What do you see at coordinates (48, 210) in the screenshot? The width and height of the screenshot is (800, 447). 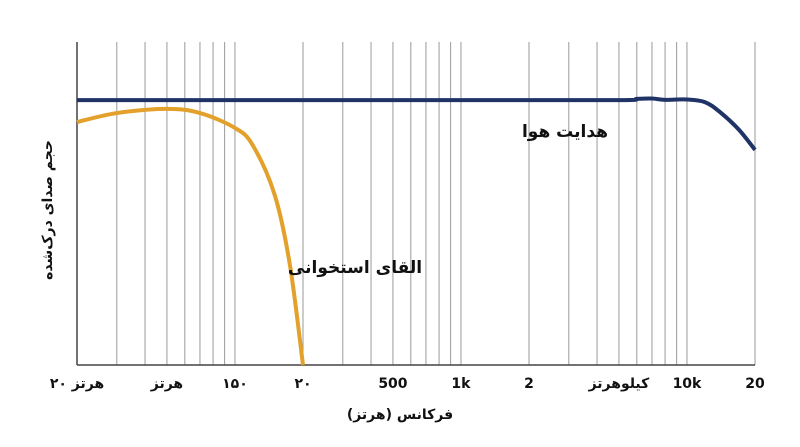 I see `y-axis-label: حجم صدای درک‌شده` at bounding box center [48, 210].